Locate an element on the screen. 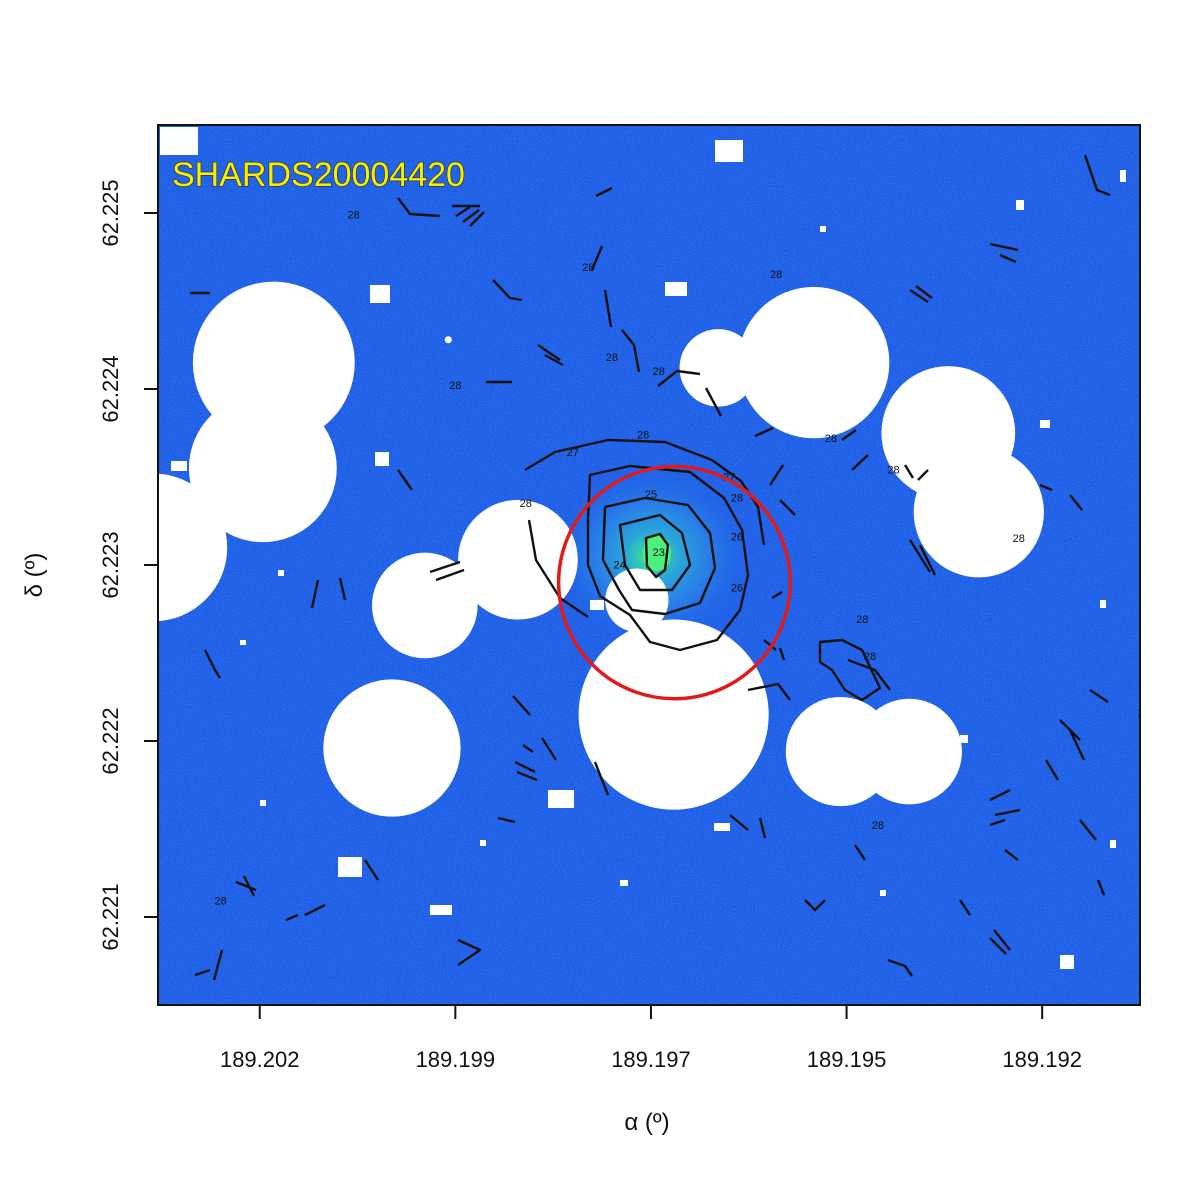 The width and height of the screenshot is (1196, 1196). contour-label-20: 28 is located at coordinates (1019, 539).